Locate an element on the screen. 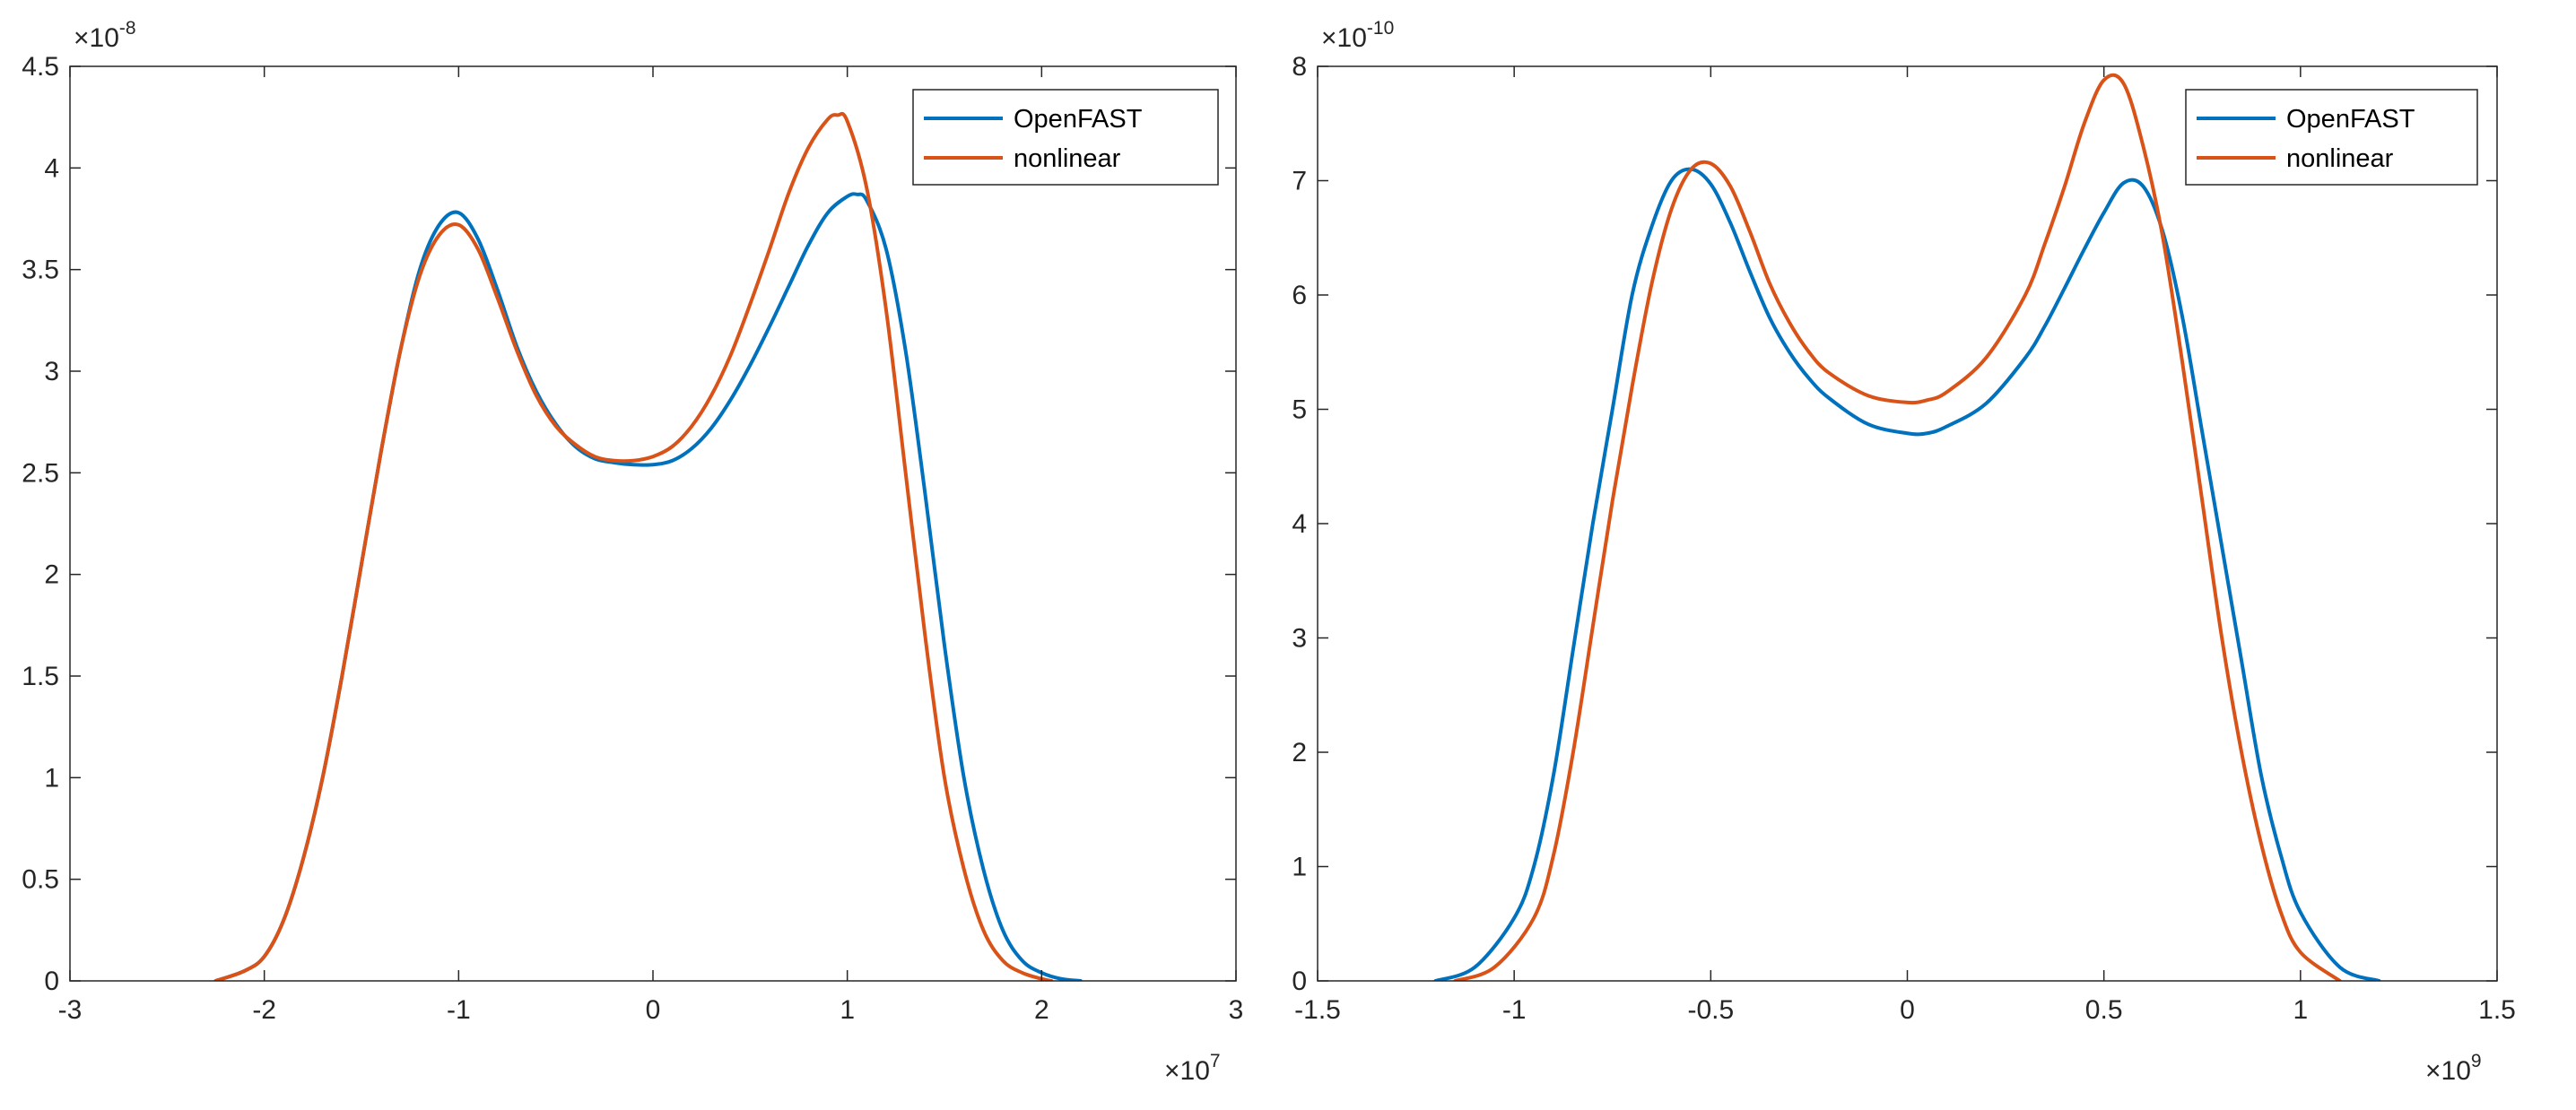 The image size is (2576, 1110). x-tick-label: 3 is located at coordinates (1236, 1010).